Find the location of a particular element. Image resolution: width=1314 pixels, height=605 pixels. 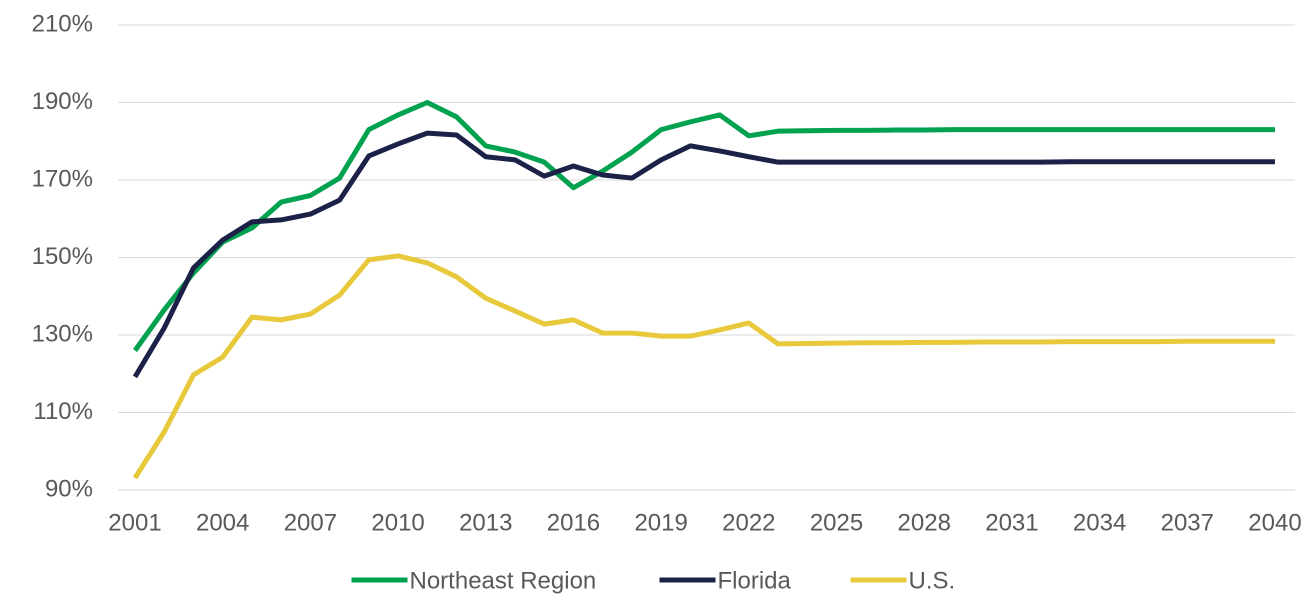

legend-label: Northeast Region is located at coordinates (503, 580).